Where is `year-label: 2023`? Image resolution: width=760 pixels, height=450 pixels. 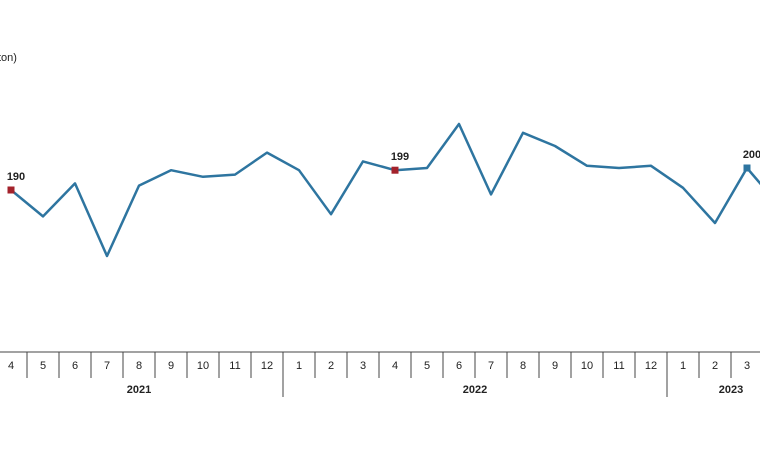
year-label: 2023 is located at coordinates (731, 390).